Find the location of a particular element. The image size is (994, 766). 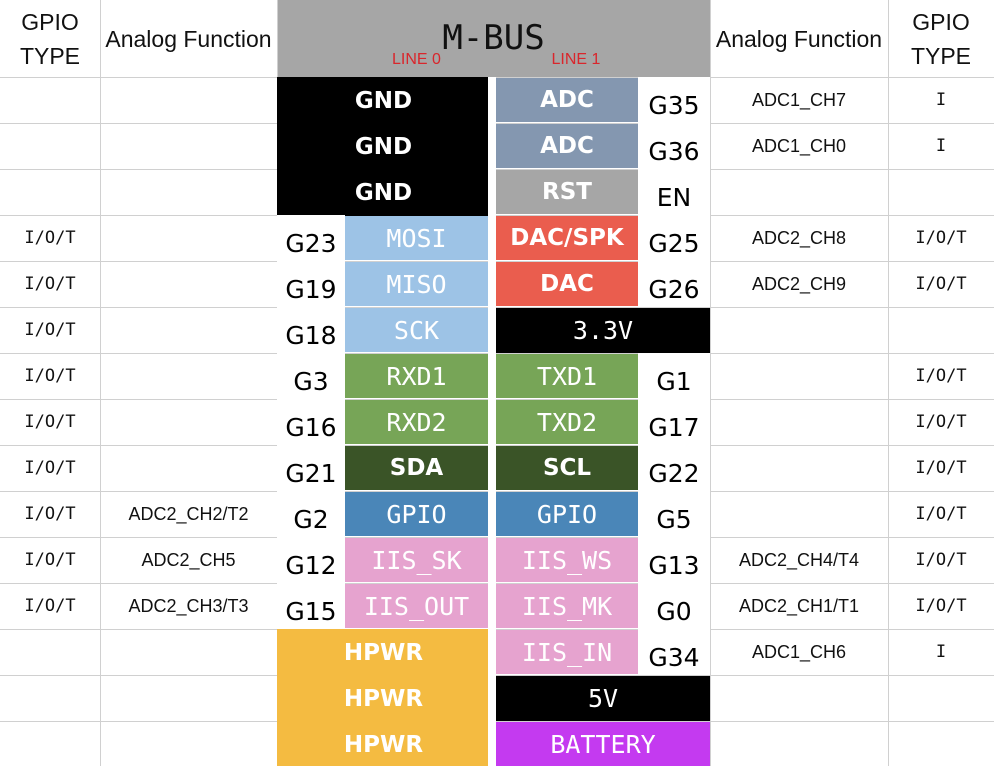

right-pin-number: G26 is located at coordinates (674, 284).